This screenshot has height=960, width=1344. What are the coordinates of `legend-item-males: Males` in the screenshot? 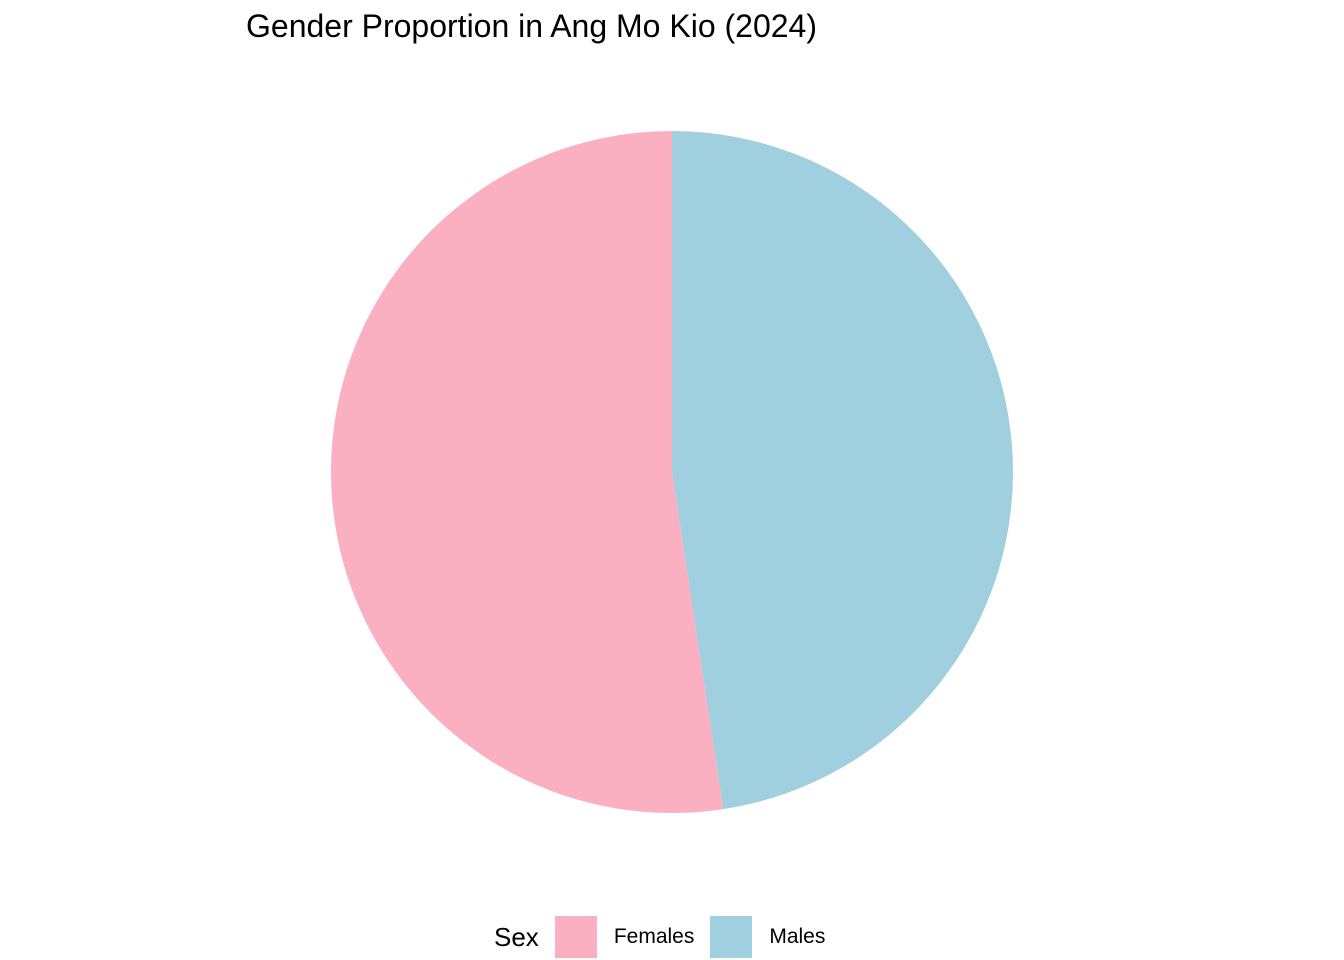 It's located at (767, 937).